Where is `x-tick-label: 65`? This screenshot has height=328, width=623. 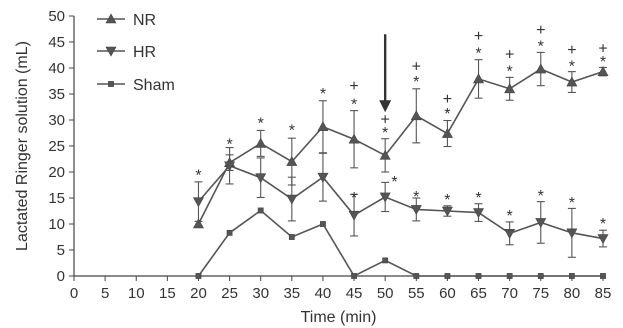
x-tick-label: 65 is located at coordinates (478, 293).